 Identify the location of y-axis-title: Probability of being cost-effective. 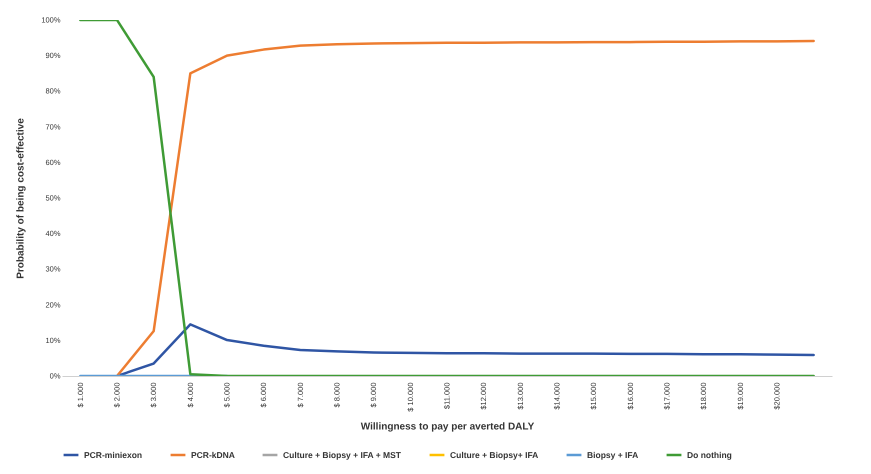
(20, 198).